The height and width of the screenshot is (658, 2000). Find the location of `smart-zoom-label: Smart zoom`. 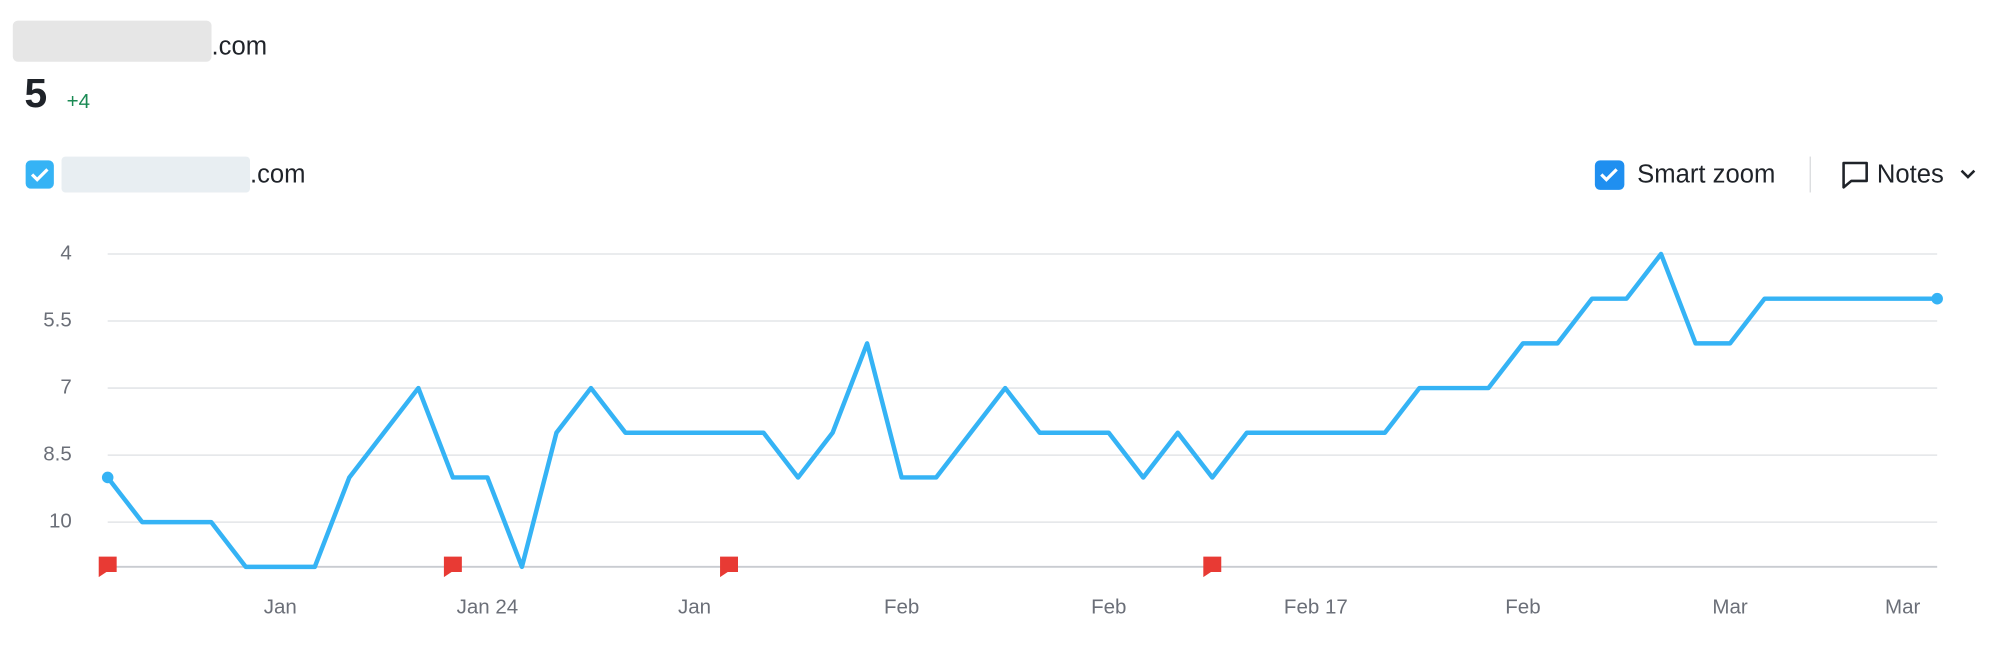

smart-zoom-label: Smart zoom is located at coordinates (1706, 175).